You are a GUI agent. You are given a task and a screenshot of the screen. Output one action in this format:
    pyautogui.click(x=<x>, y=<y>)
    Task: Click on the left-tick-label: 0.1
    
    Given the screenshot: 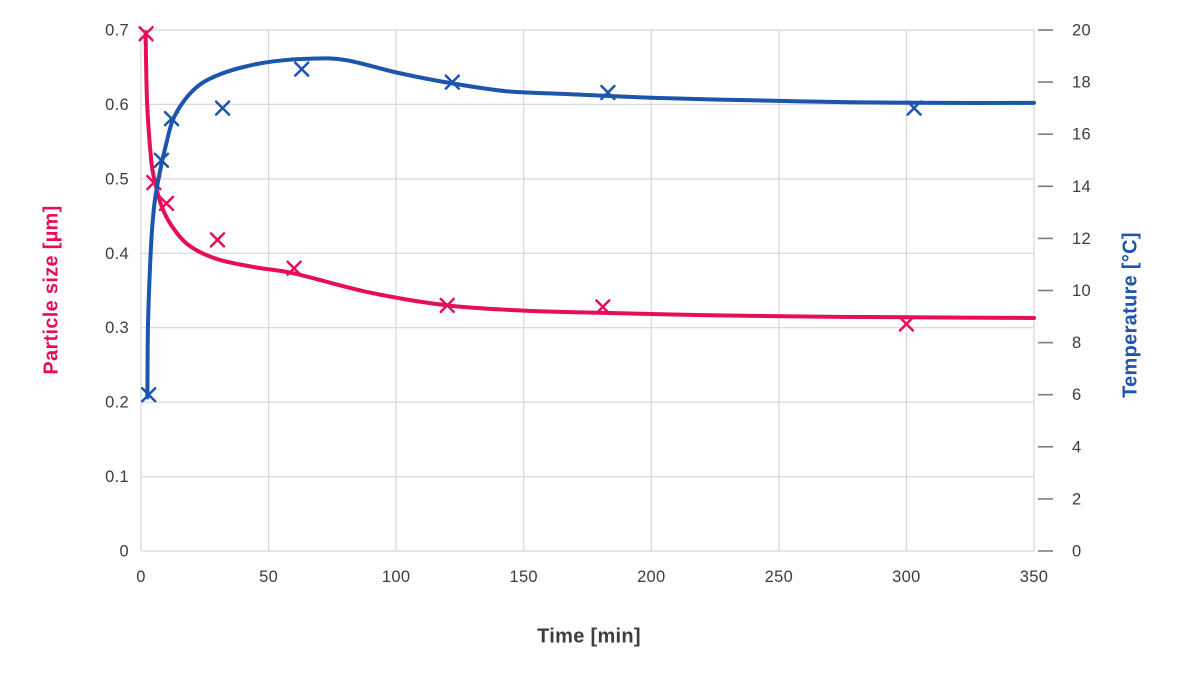 What is the action you would take?
    pyautogui.click(x=117, y=477)
    